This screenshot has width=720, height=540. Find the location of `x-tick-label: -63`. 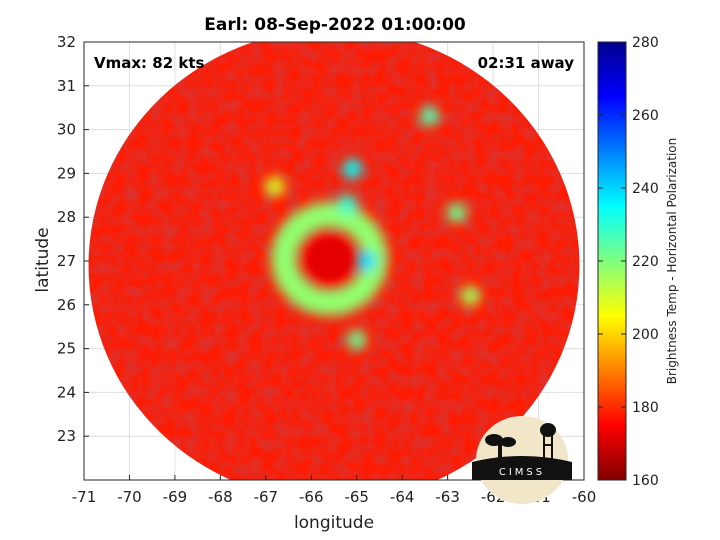

x-tick-label: -63 is located at coordinates (447, 497).